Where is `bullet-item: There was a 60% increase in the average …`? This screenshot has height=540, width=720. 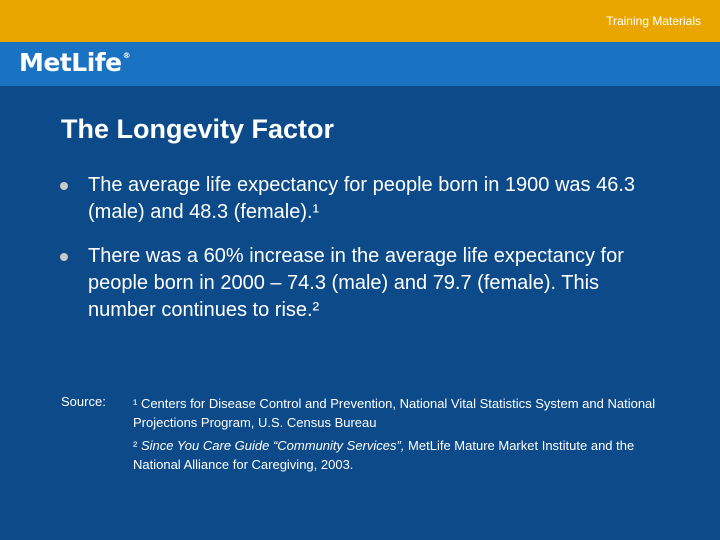
bullet-item: There was a 60% increase in the average … is located at coordinates (365, 283).